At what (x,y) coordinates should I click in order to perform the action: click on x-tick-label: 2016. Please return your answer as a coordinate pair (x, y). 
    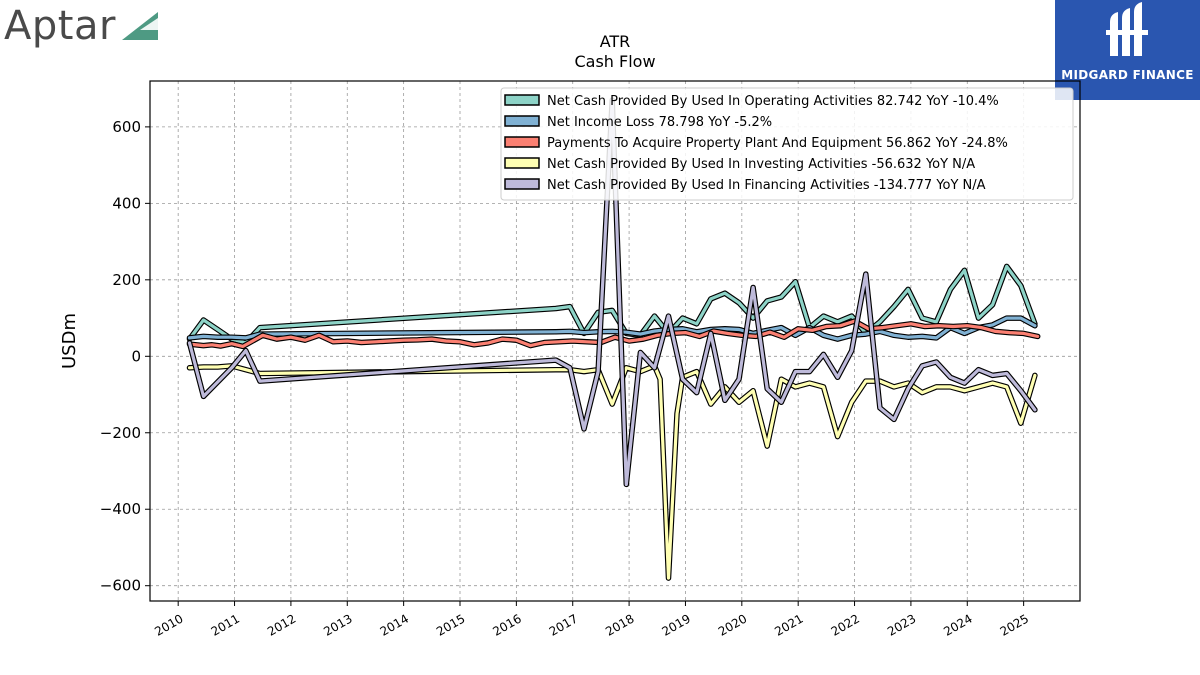
    Looking at the image, I should click on (506, 624).